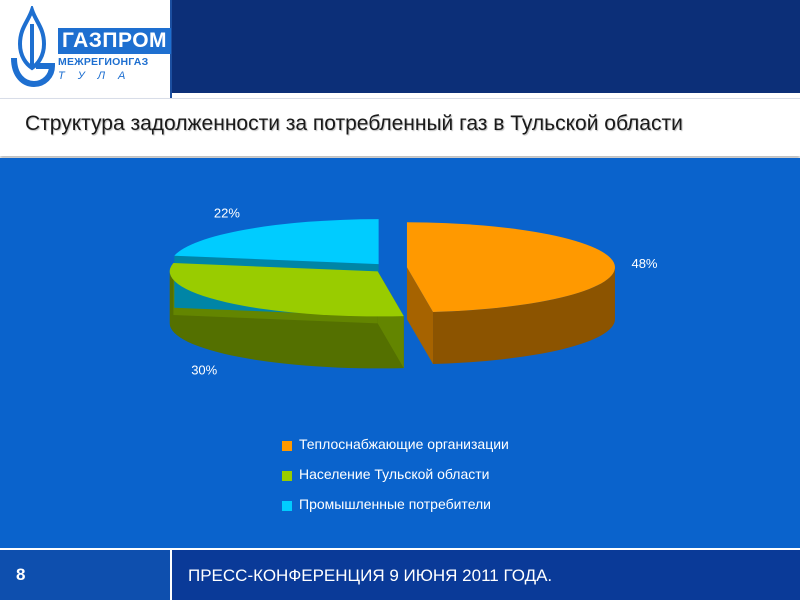 This screenshot has height=600, width=800. What do you see at coordinates (644, 263) in the screenshot?
I see `pie-data-label: 48%` at bounding box center [644, 263].